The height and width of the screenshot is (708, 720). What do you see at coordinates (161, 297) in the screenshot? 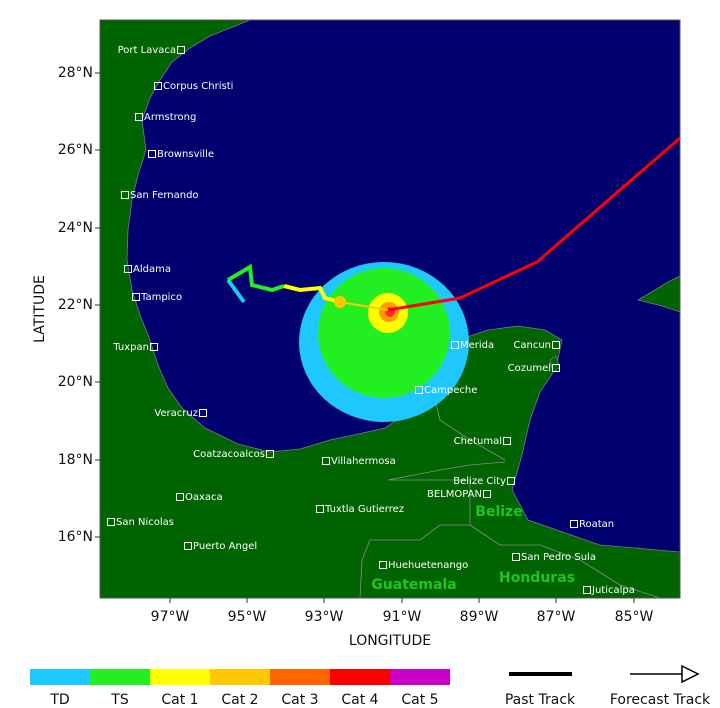
I see `city-label: Tampico` at bounding box center [161, 297].